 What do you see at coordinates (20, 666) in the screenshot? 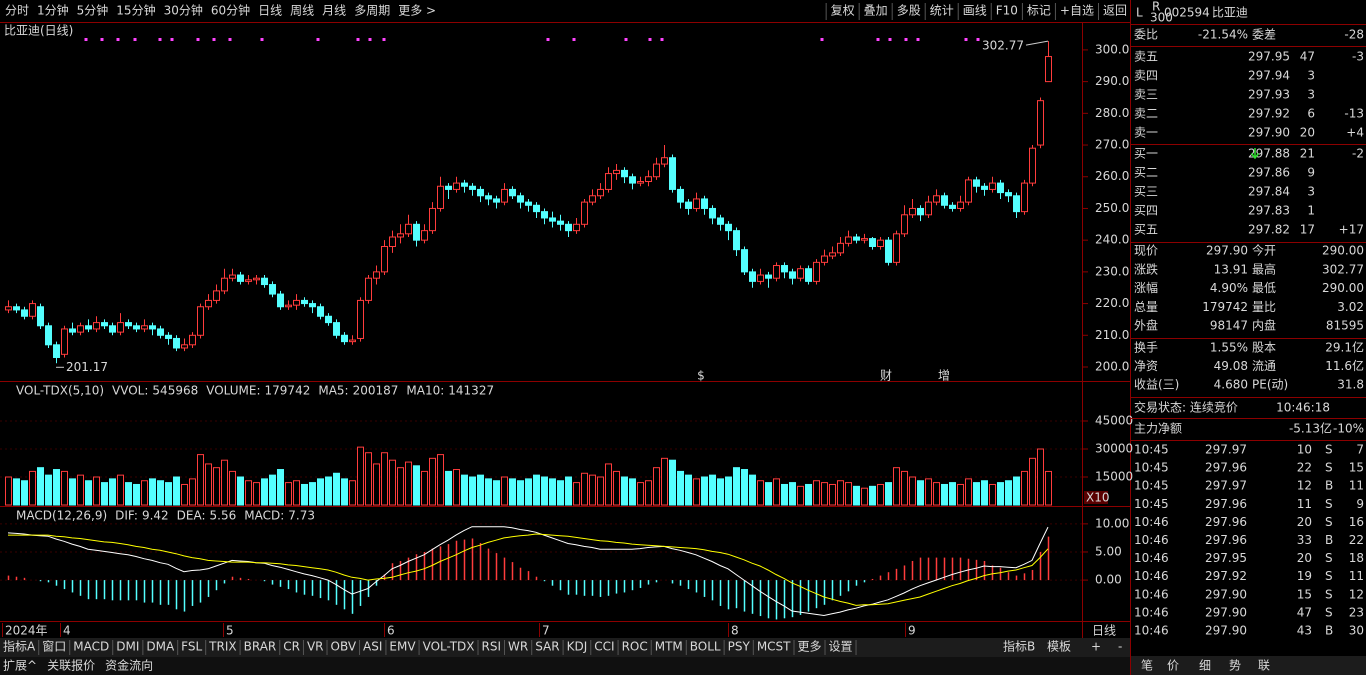
I see `extra-tab: 扩展^` at bounding box center [20, 666].